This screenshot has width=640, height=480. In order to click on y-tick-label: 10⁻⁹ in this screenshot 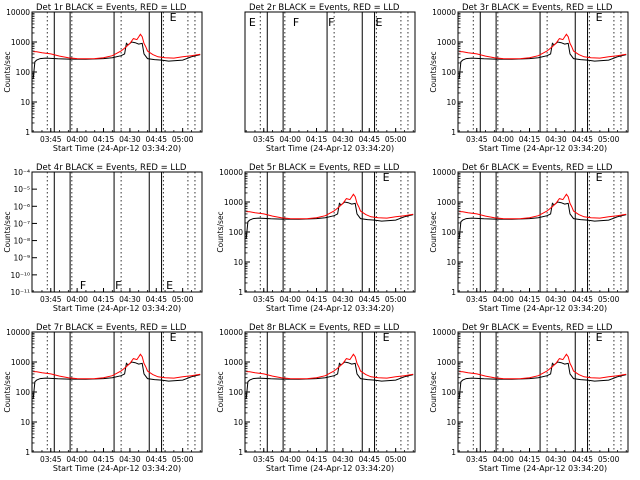, I will do `click(21, 258)`.